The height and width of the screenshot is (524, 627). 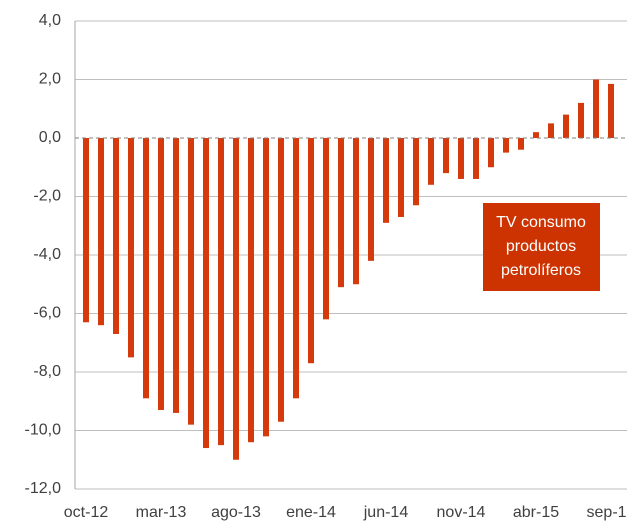 What do you see at coordinates (50, 20) in the screenshot?
I see `y-tick-label: 4,0` at bounding box center [50, 20].